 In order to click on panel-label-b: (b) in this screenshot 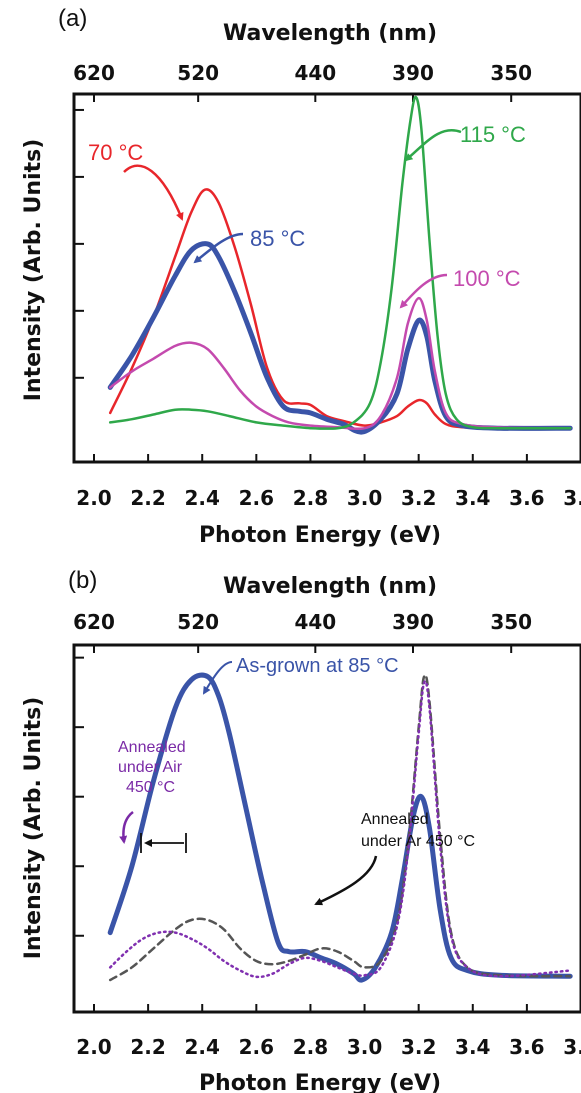, I will do `click(82, 580)`.